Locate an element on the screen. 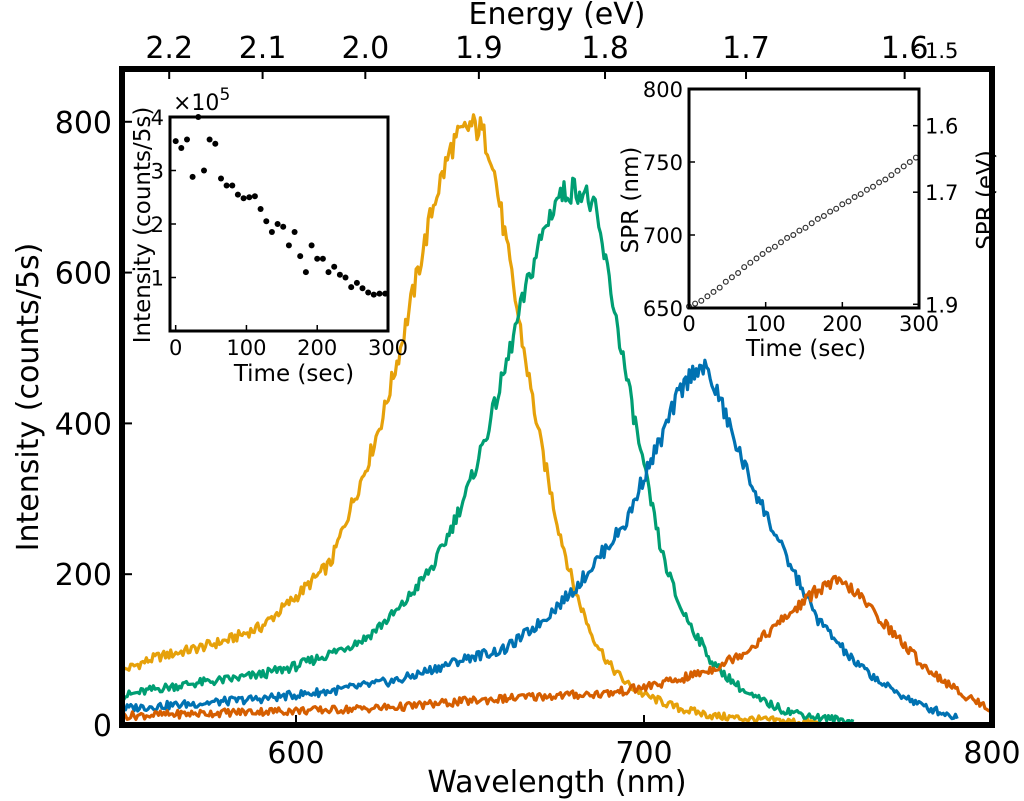  x-tick-label: 600 is located at coordinates (295, 753).